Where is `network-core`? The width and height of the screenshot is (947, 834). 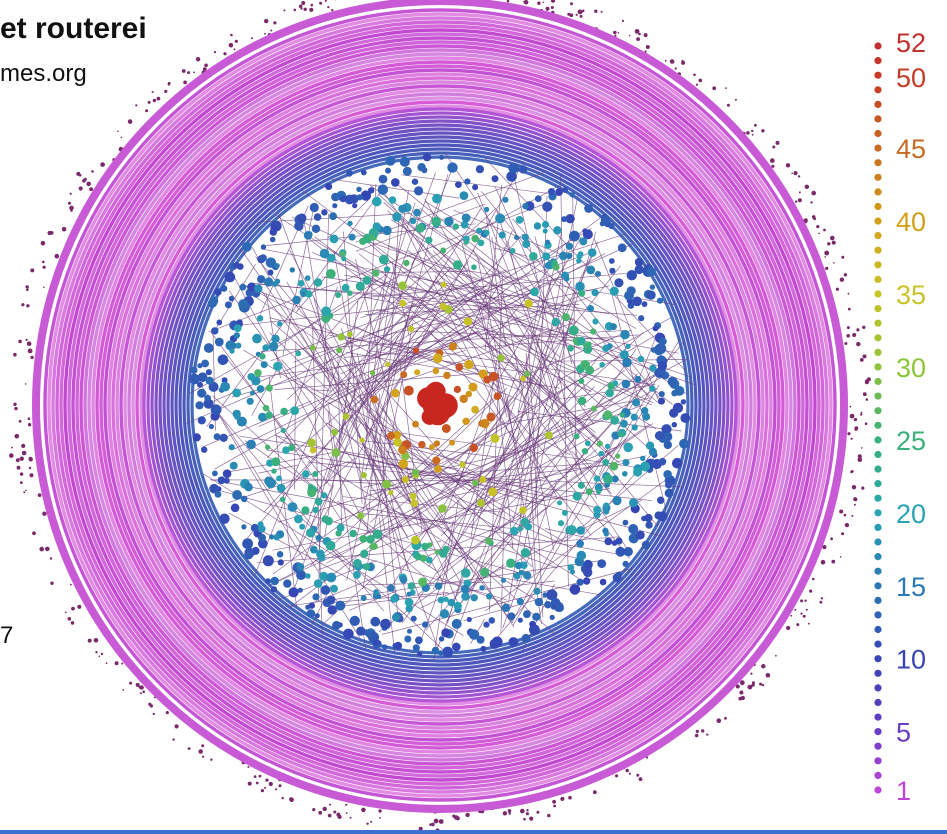 network-core is located at coordinates (437, 403).